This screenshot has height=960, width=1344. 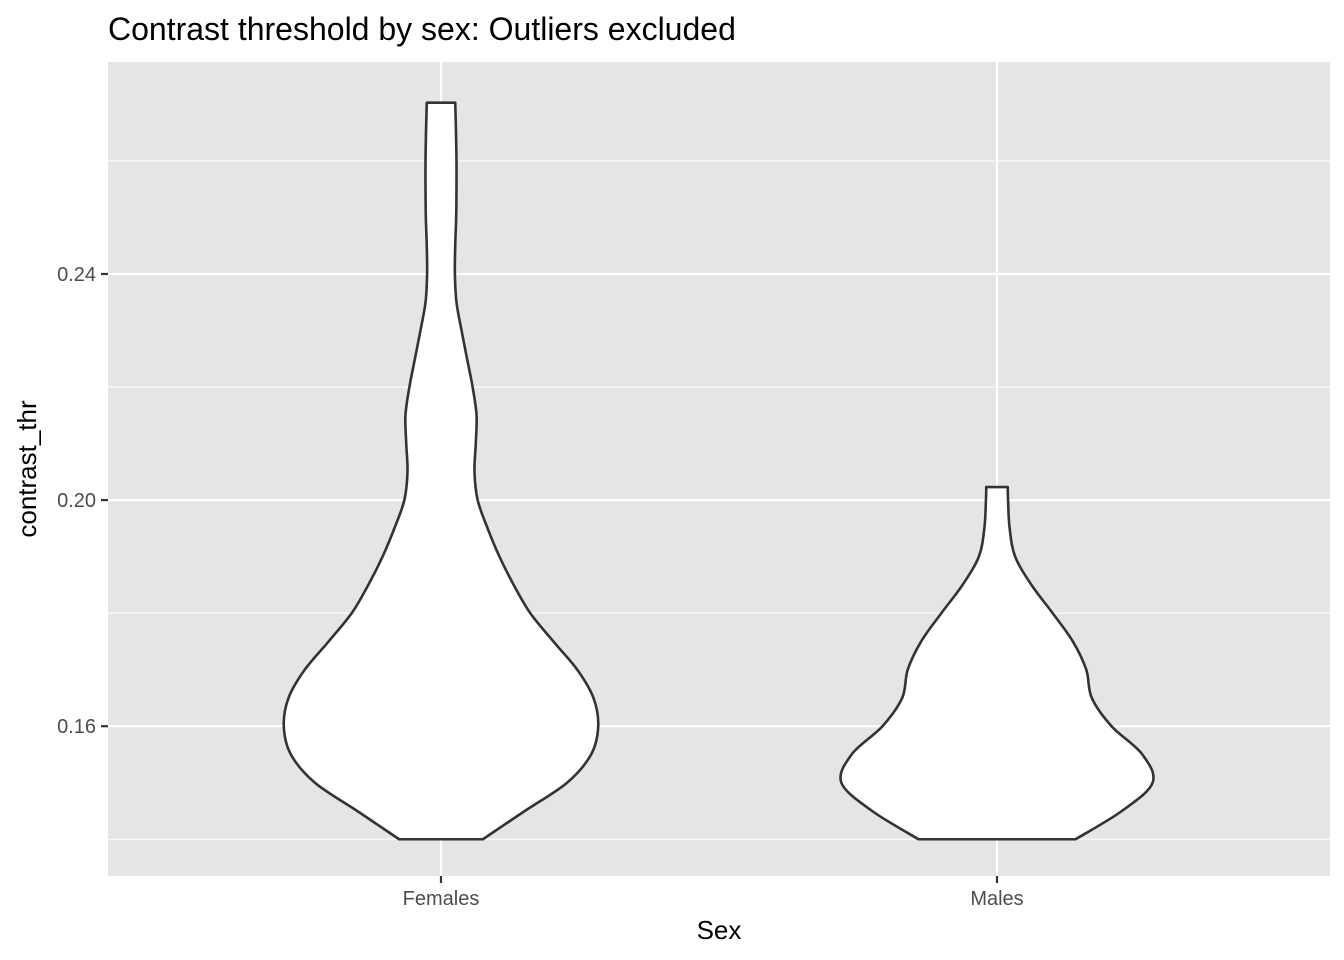 I want to click on y-axis: 0.16 0.20 0.24, so click(x=82, y=501).